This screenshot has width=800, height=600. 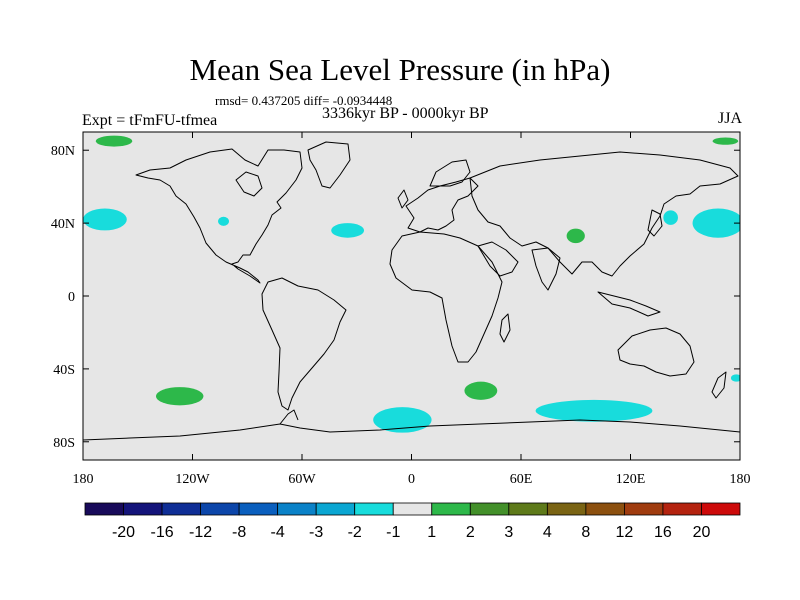 I want to click on x-tick-label: 60W, so click(x=302, y=479).